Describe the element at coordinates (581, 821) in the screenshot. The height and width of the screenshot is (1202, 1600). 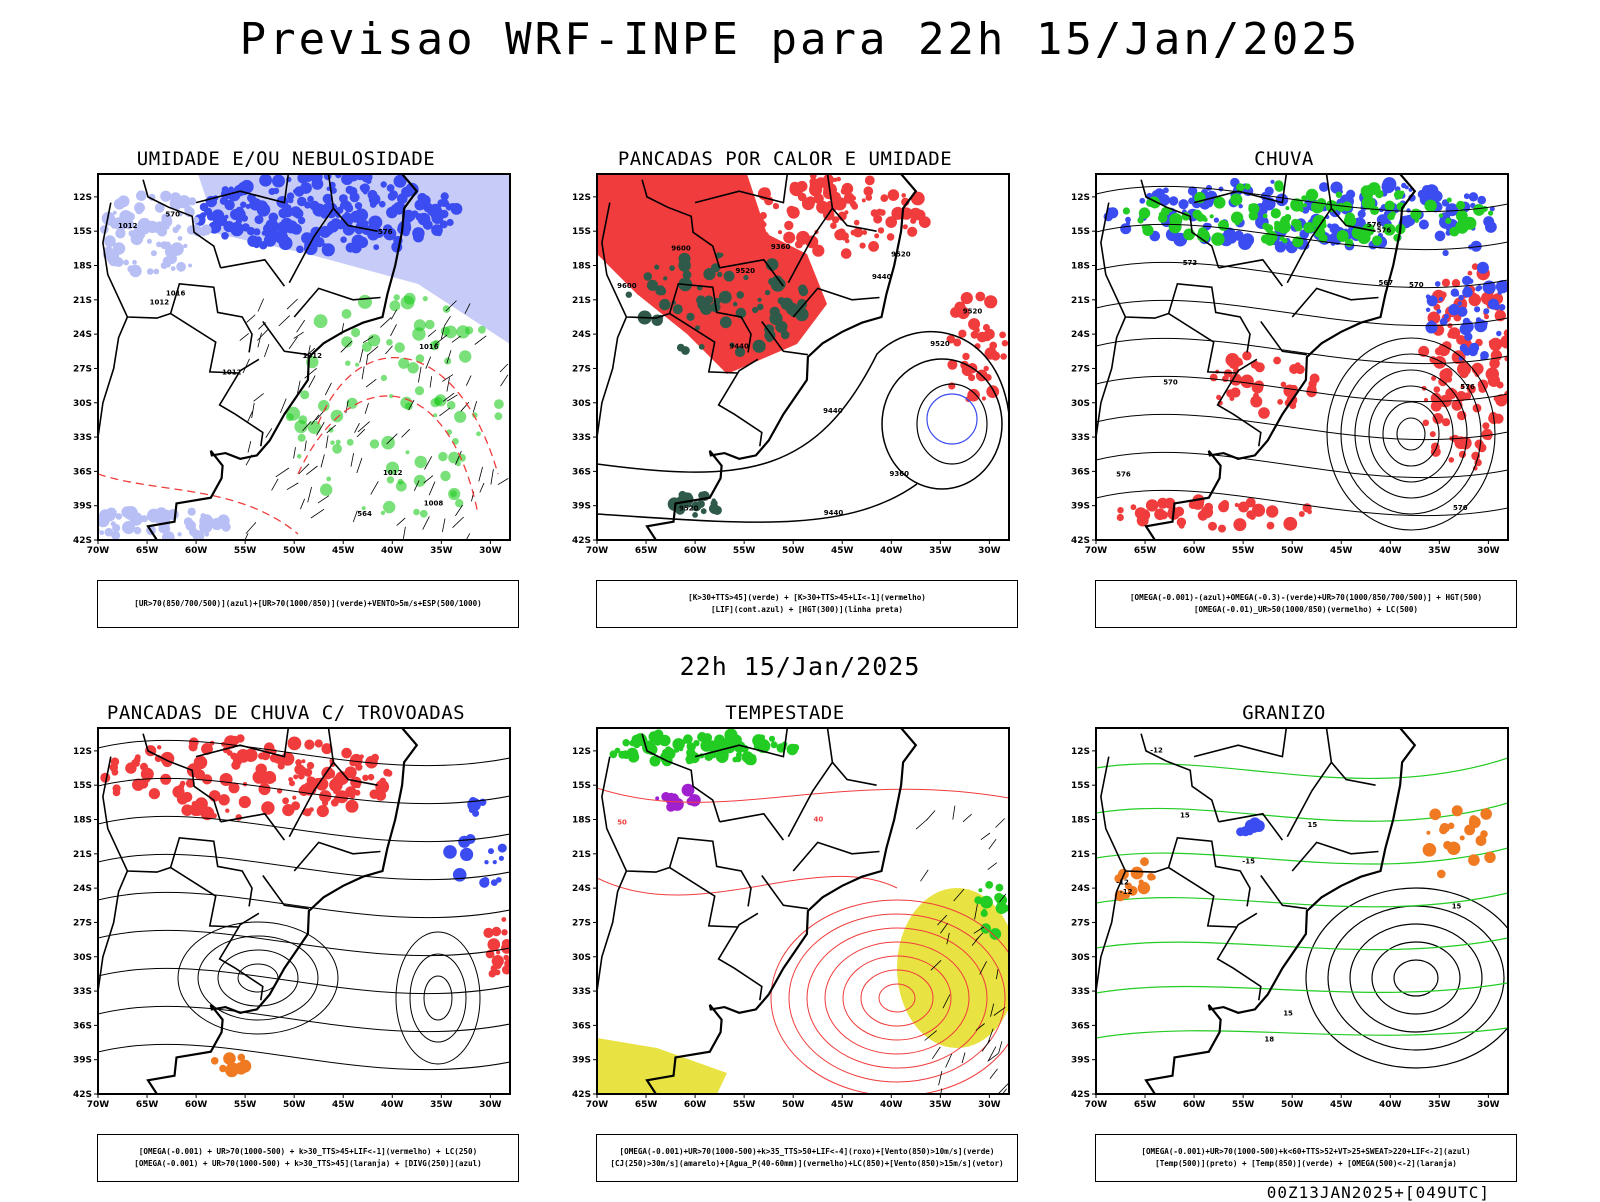
I see `lat-label: 18S` at that location.